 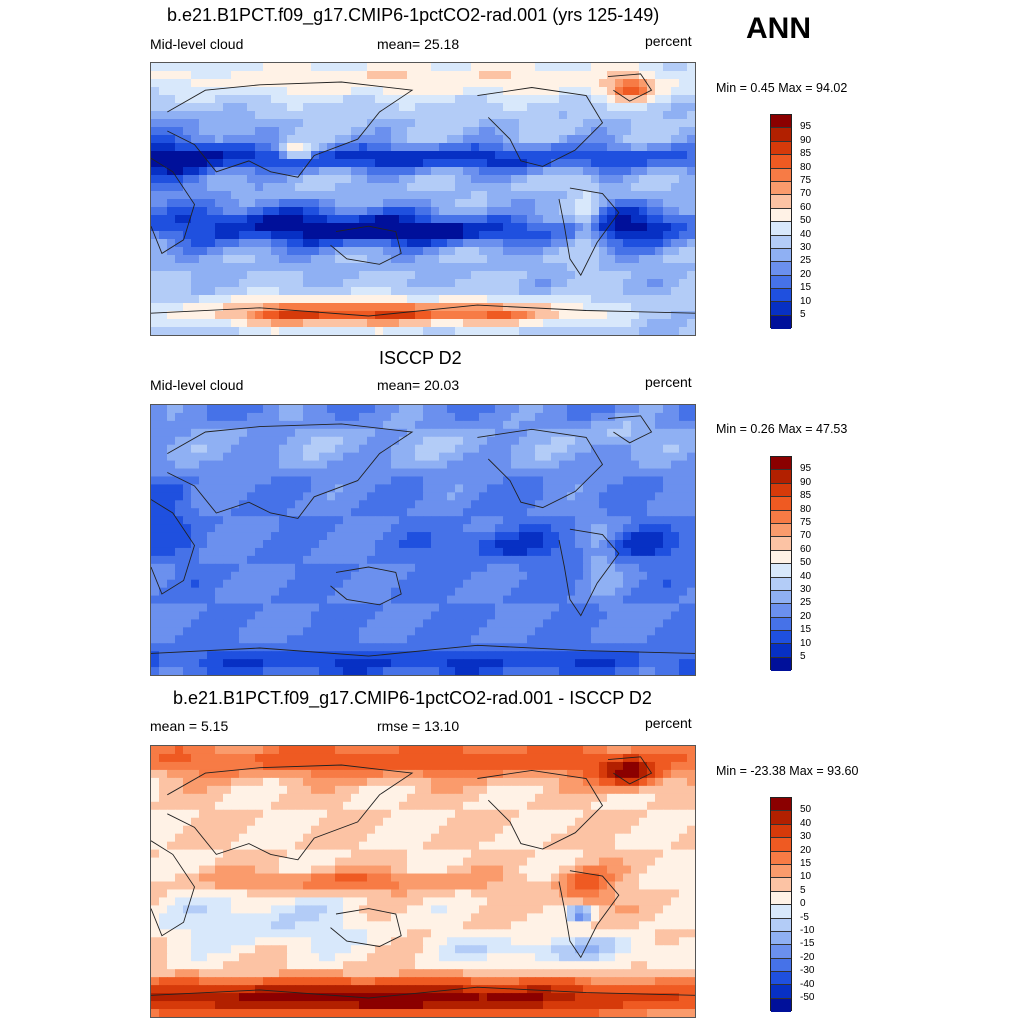 What do you see at coordinates (806, 140) in the screenshot?
I see `colorbar-tick-label: 90` at bounding box center [806, 140].